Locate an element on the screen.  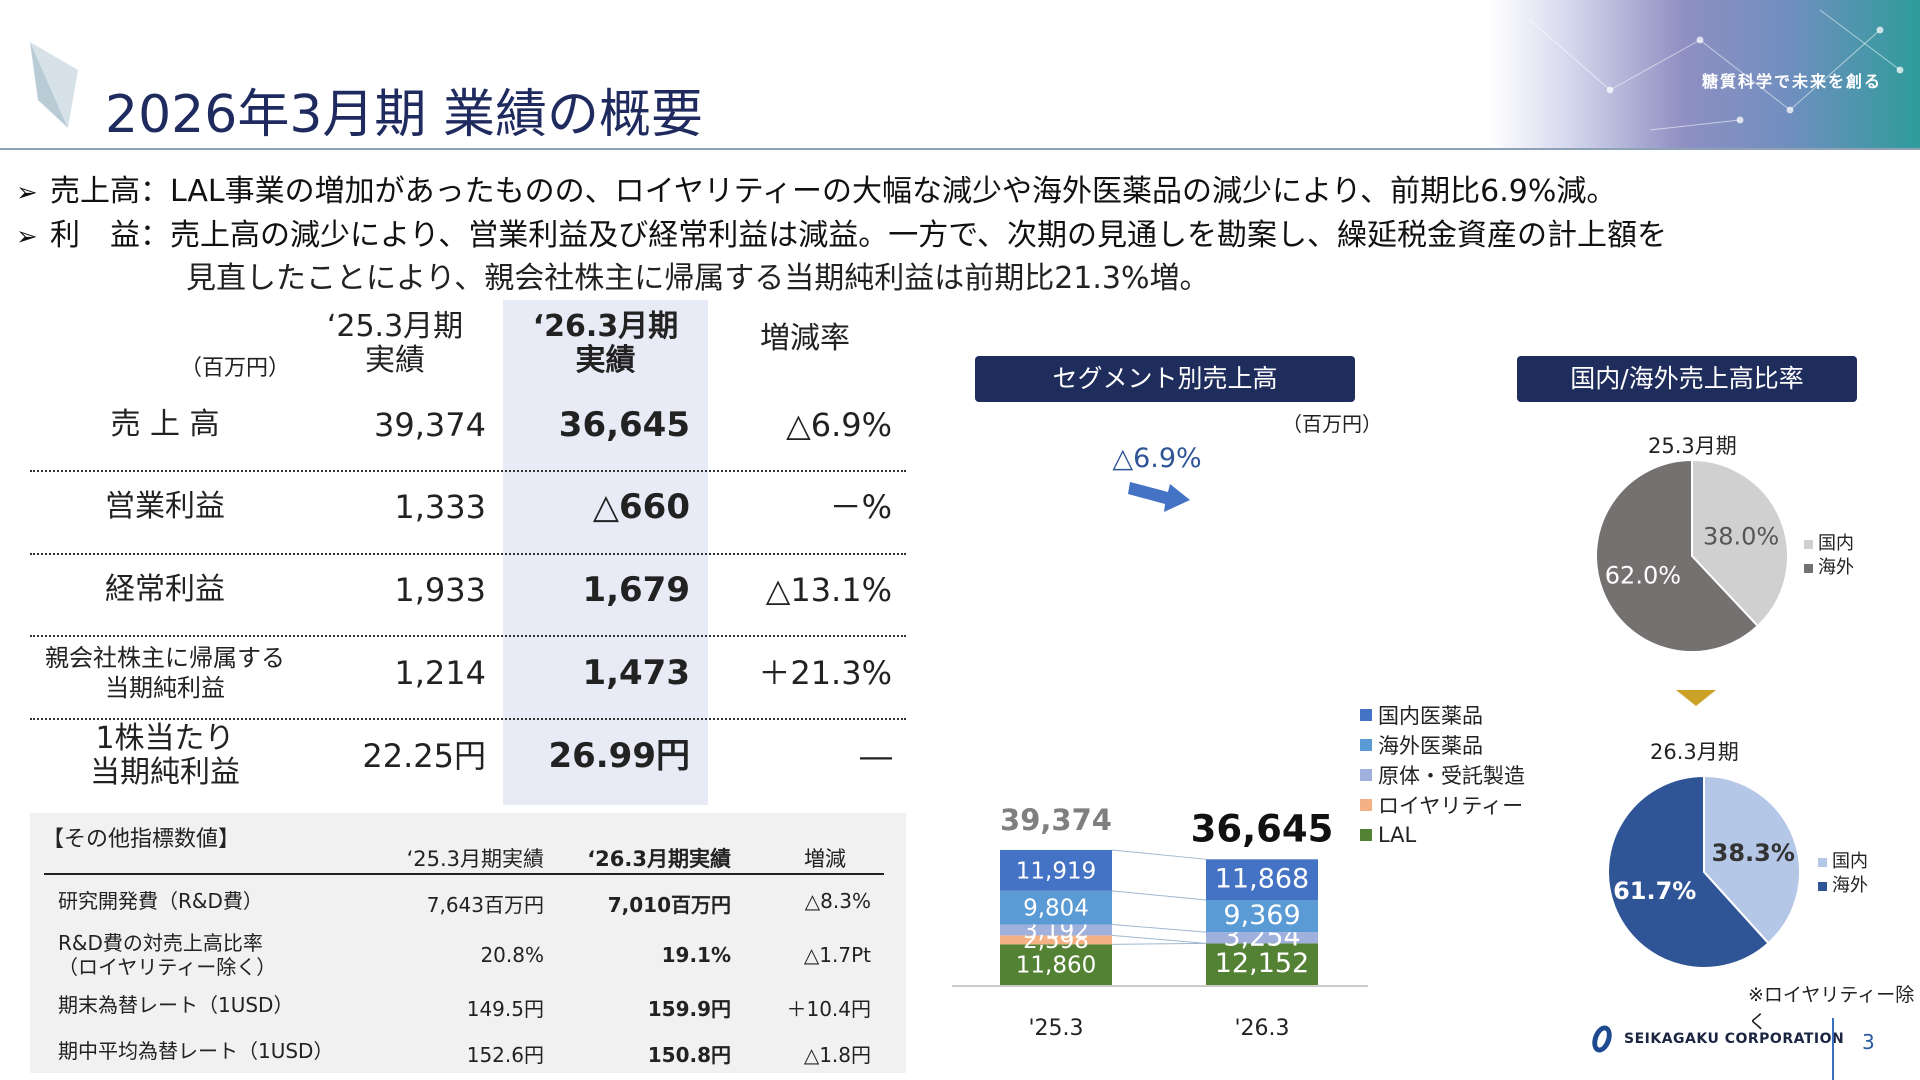
change-label: △6.9% is located at coordinates (1156, 458).